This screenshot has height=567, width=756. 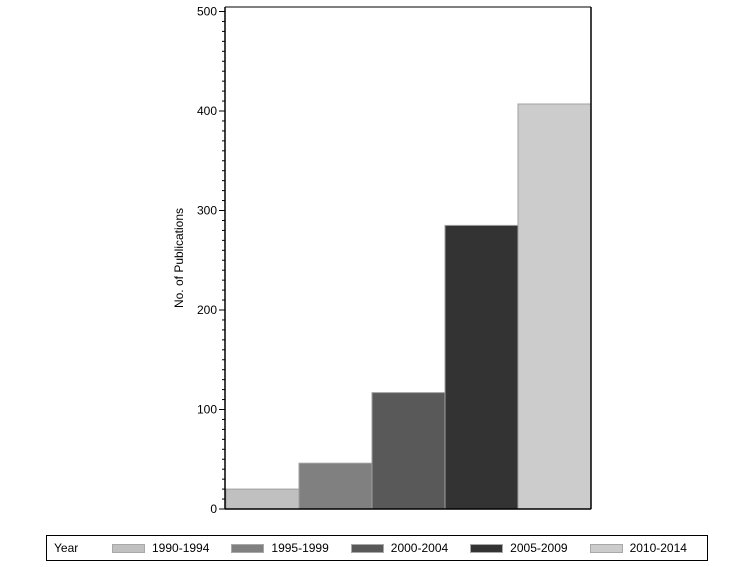 I want to click on legend-item: 2000-2004, so click(x=399, y=548).